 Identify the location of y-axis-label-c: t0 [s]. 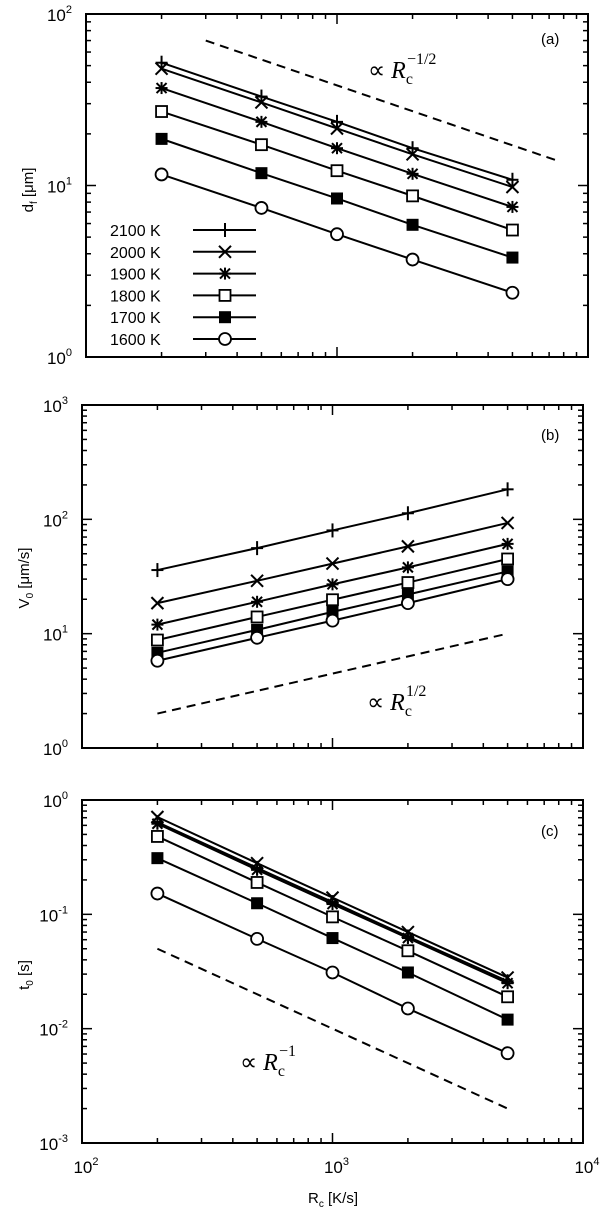
(26, 975).